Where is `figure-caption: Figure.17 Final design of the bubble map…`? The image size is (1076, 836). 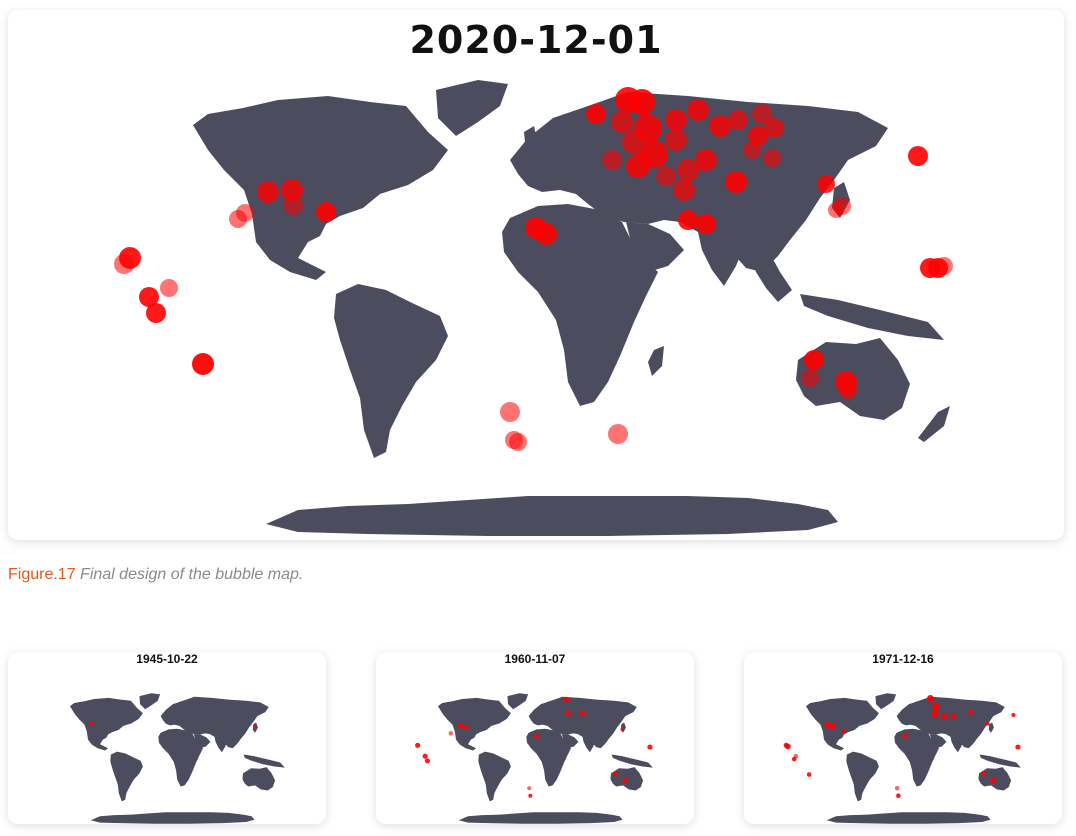
figure-caption: Figure.17 Final design of the bubble map… is located at coordinates (155, 575).